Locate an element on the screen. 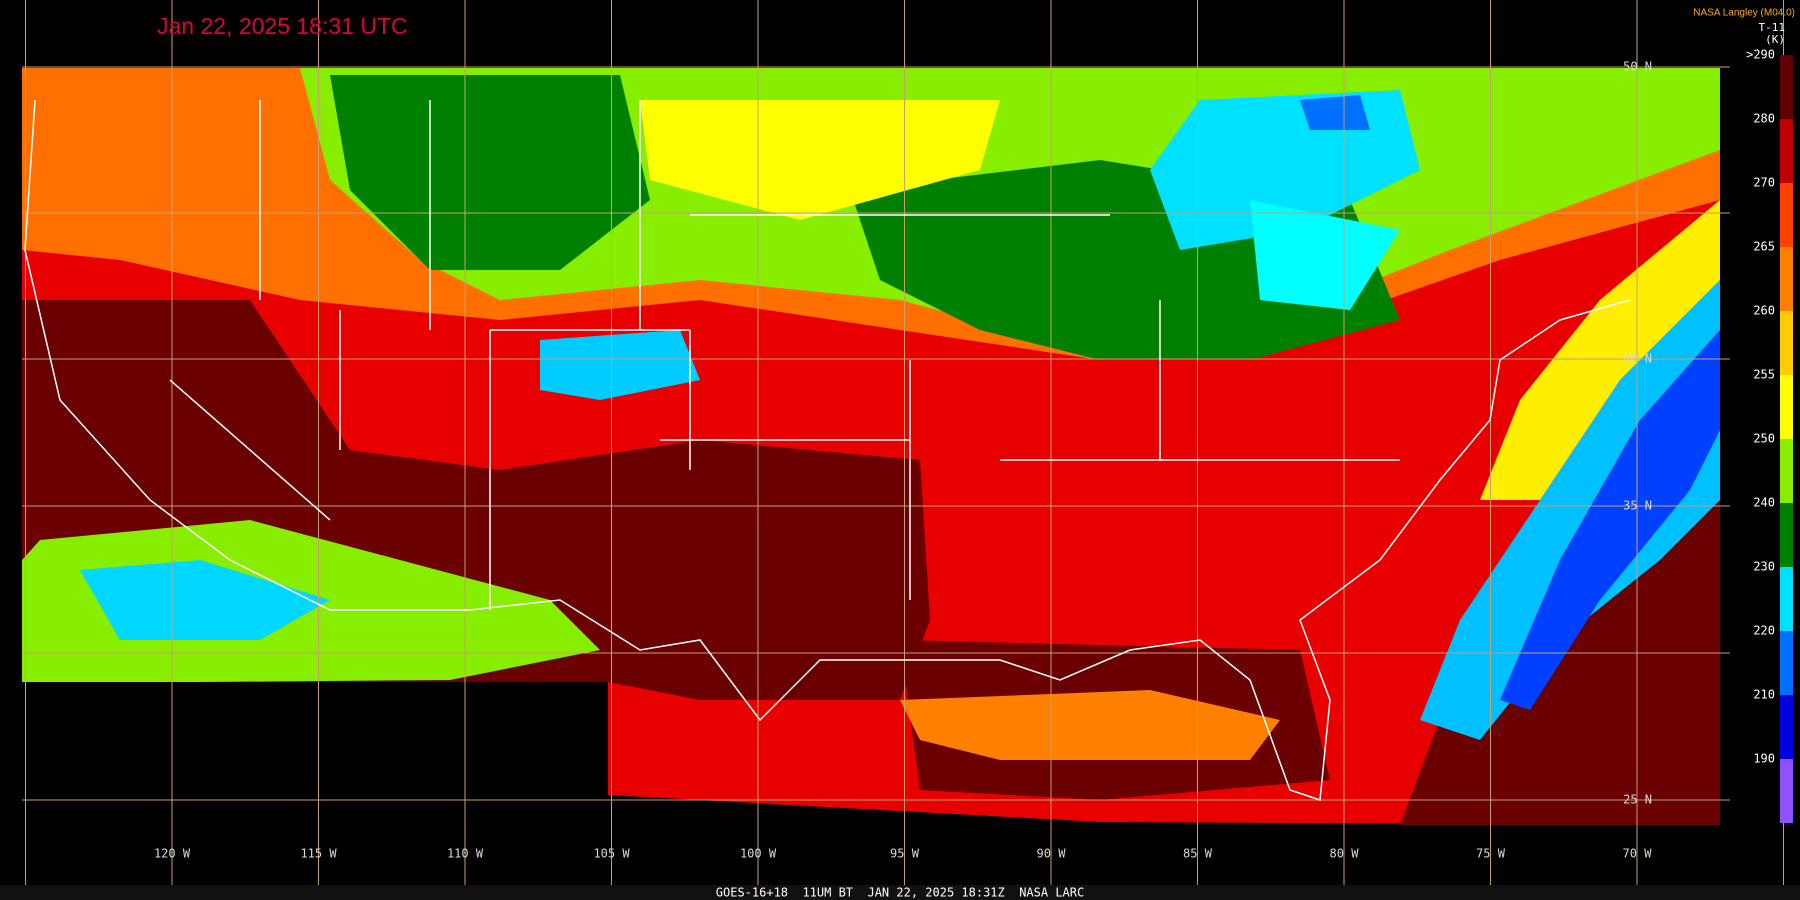 This screenshot has width=1800, height=900. longitude-label: 115 W is located at coordinates (318, 854).